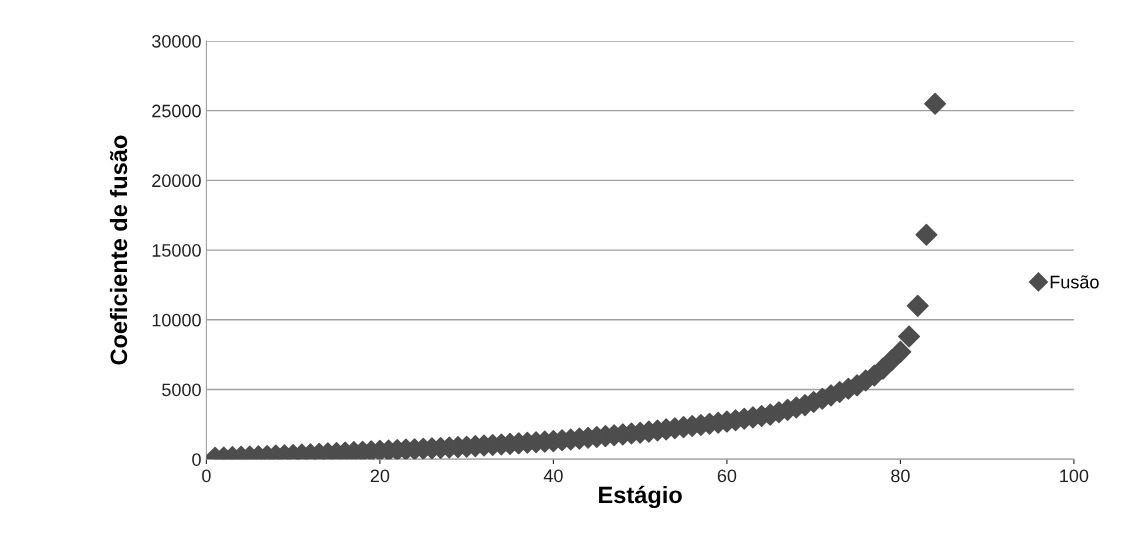 The height and width of the screenshot is (539, 1134). Describe the element at coordinates (1074, 476) in the screenshot. I see `x-tick-label: 100` at that location.